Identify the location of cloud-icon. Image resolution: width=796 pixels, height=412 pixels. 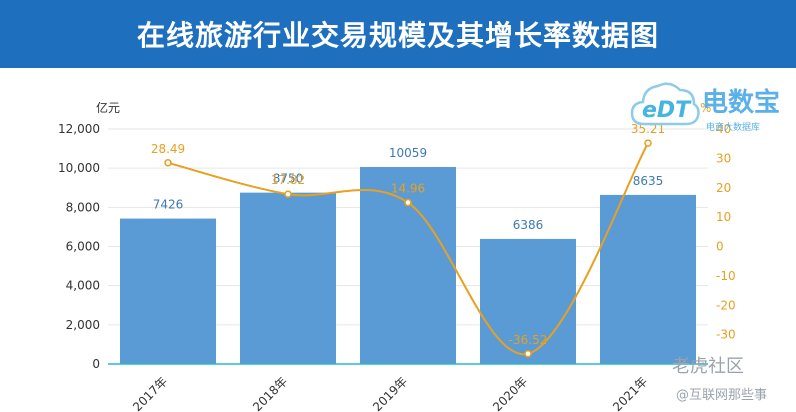
(665, 104).